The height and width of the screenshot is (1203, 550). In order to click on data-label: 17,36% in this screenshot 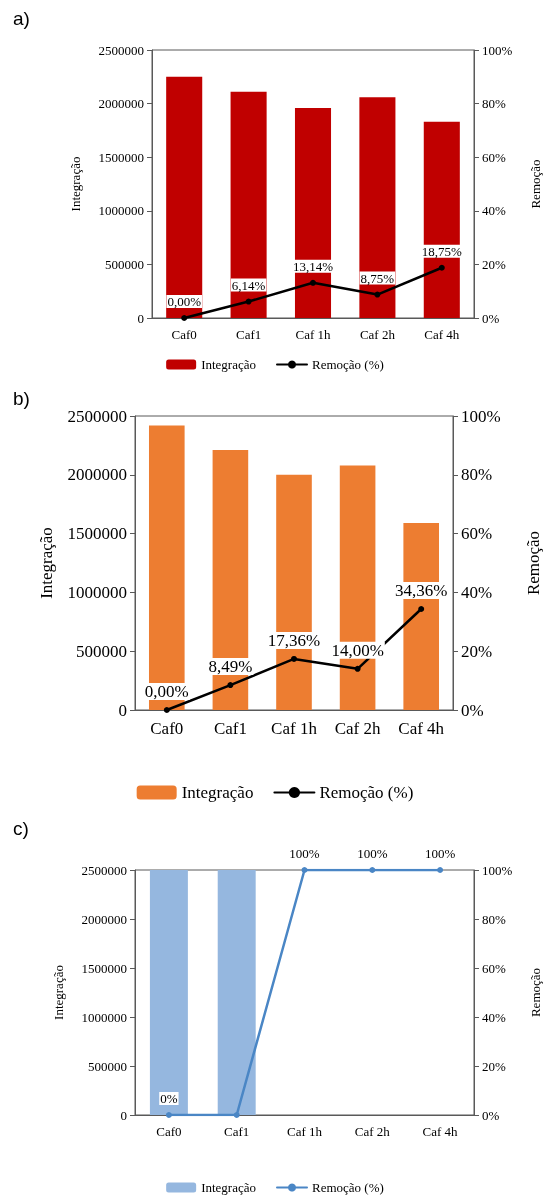, I will do `click(294, 640)`.